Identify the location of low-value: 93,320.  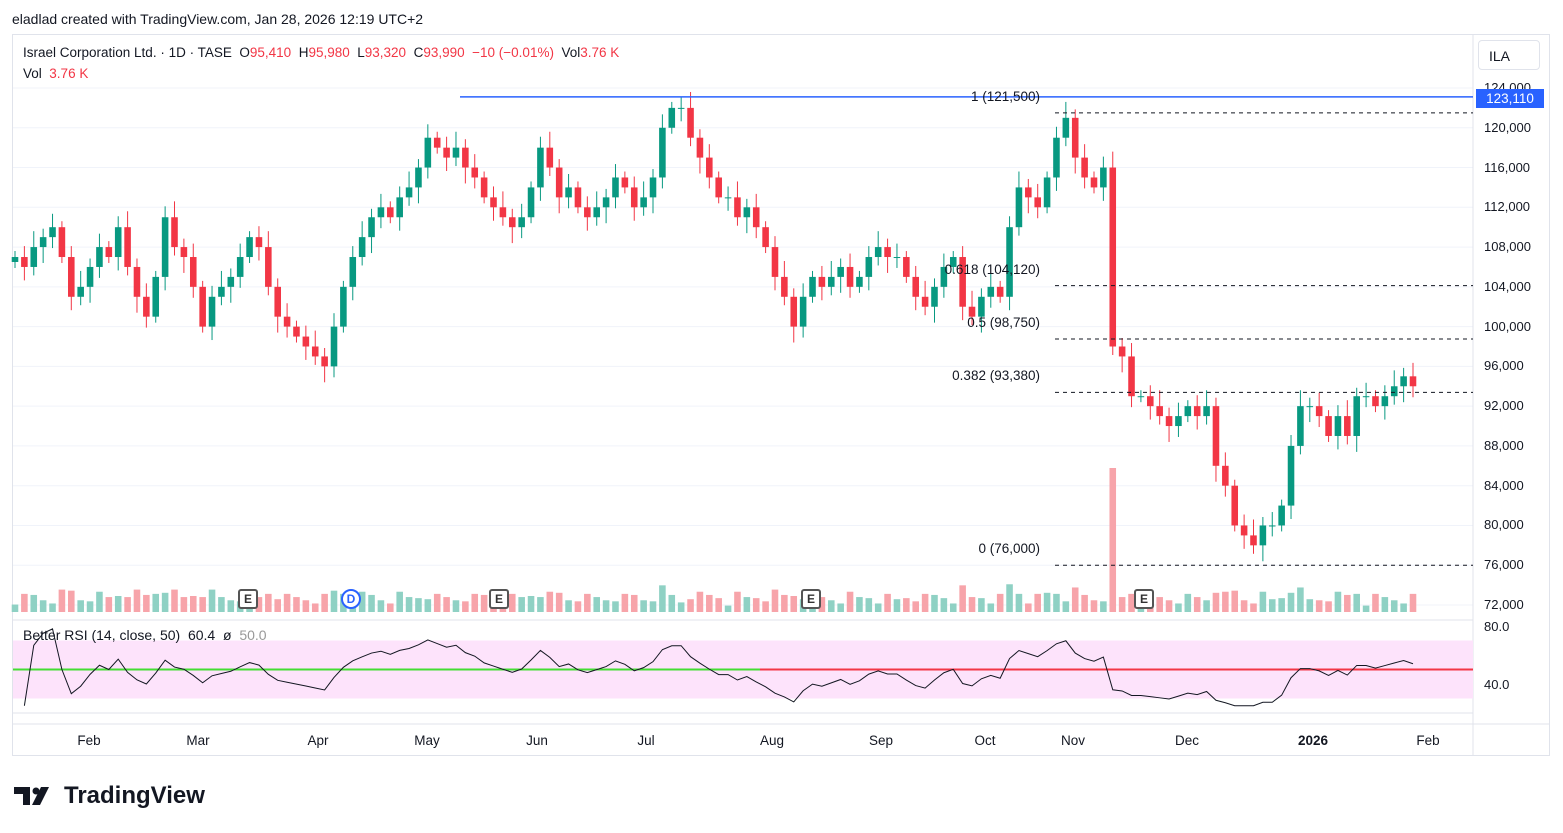
(385, 52).